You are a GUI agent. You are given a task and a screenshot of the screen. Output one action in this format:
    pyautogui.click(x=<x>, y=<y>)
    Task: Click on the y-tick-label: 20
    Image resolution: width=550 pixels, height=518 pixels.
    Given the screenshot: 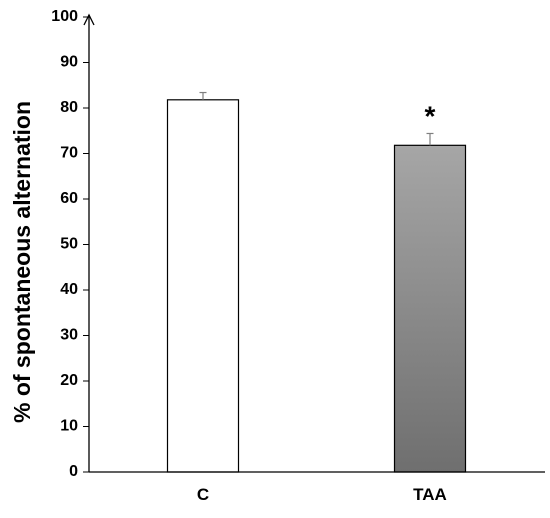 What is the action you would take?
    pyautogui.click(x=69, y=380)
    